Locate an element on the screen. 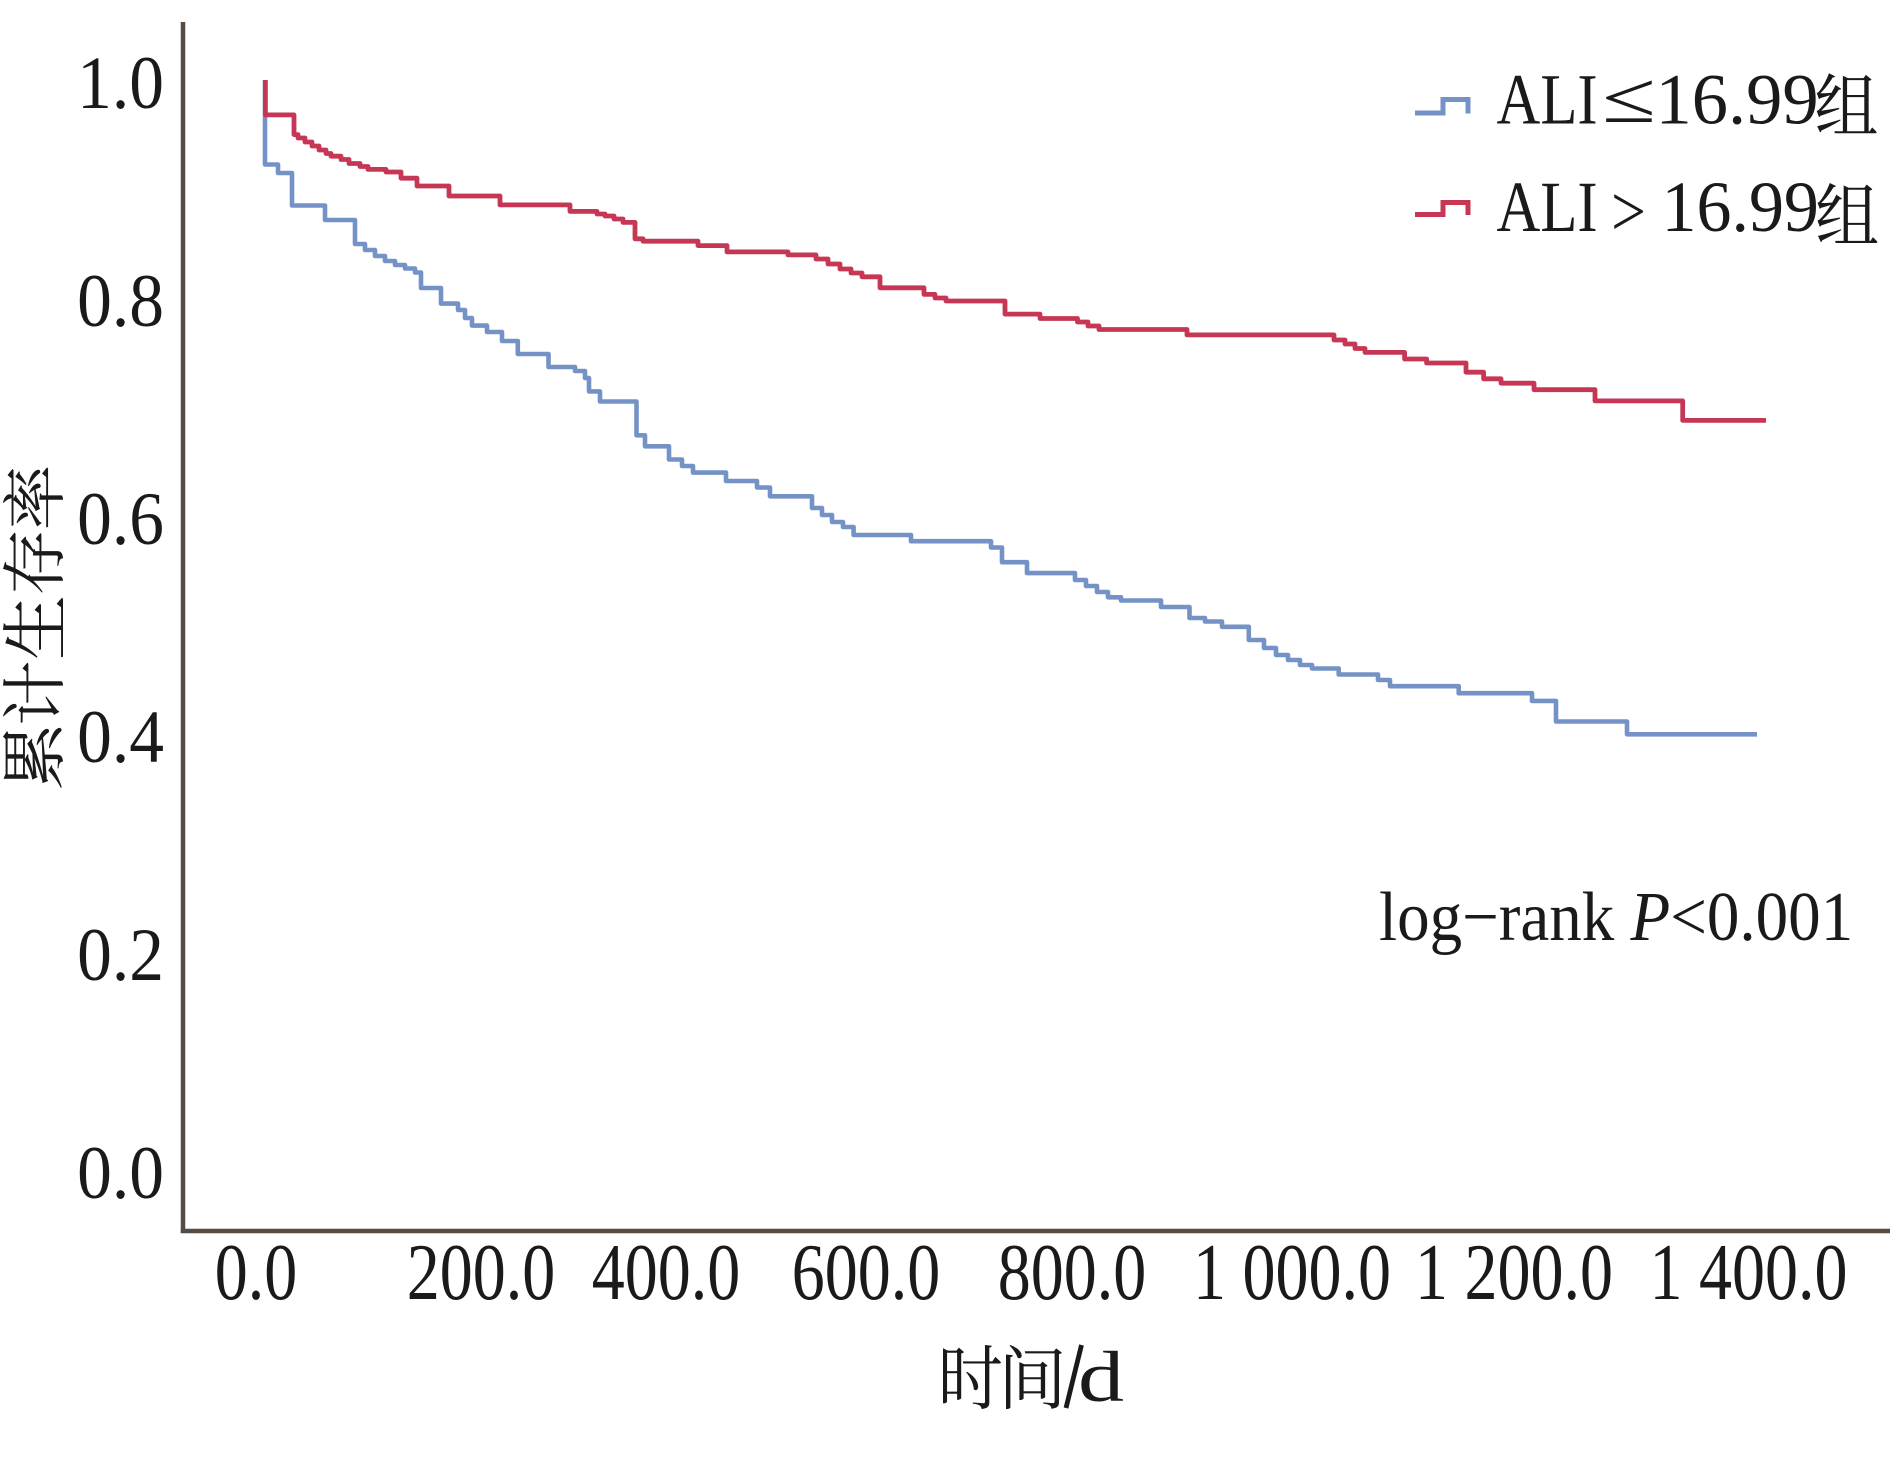  svg-text: 400.0 is located at coordinates (666, 1272).